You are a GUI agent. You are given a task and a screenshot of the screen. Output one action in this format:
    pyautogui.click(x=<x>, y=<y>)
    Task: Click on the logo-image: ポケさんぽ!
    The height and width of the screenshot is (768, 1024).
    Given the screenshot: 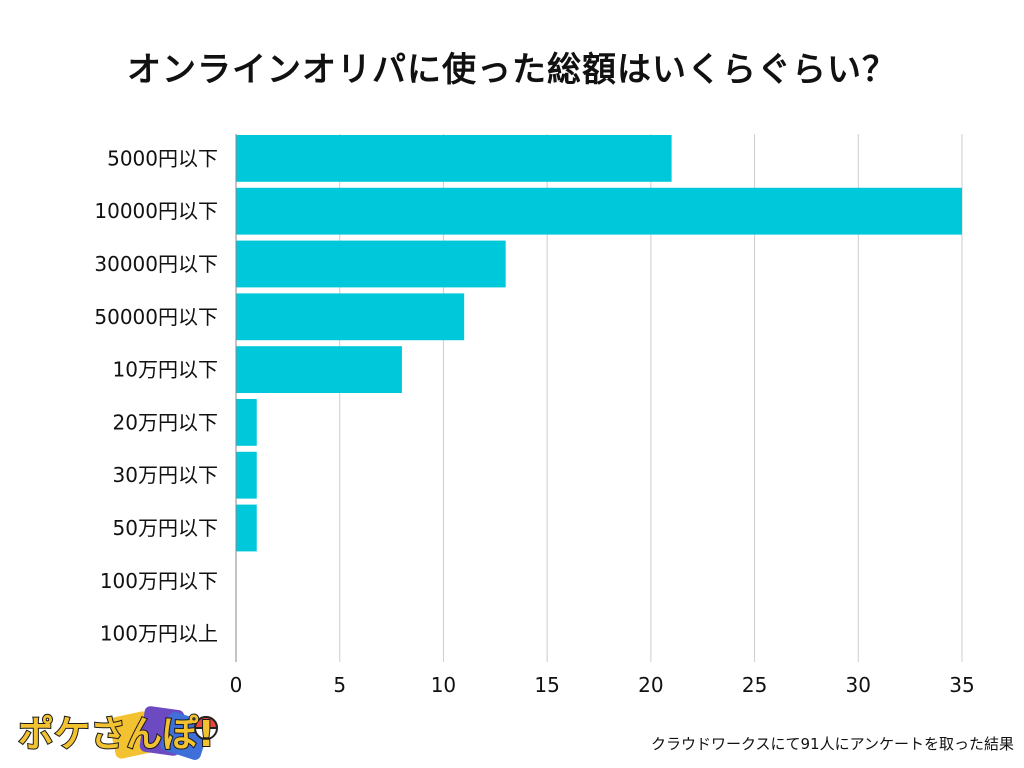 What is the action you would take?
    pyautogui.click(x=118, y=733)
    